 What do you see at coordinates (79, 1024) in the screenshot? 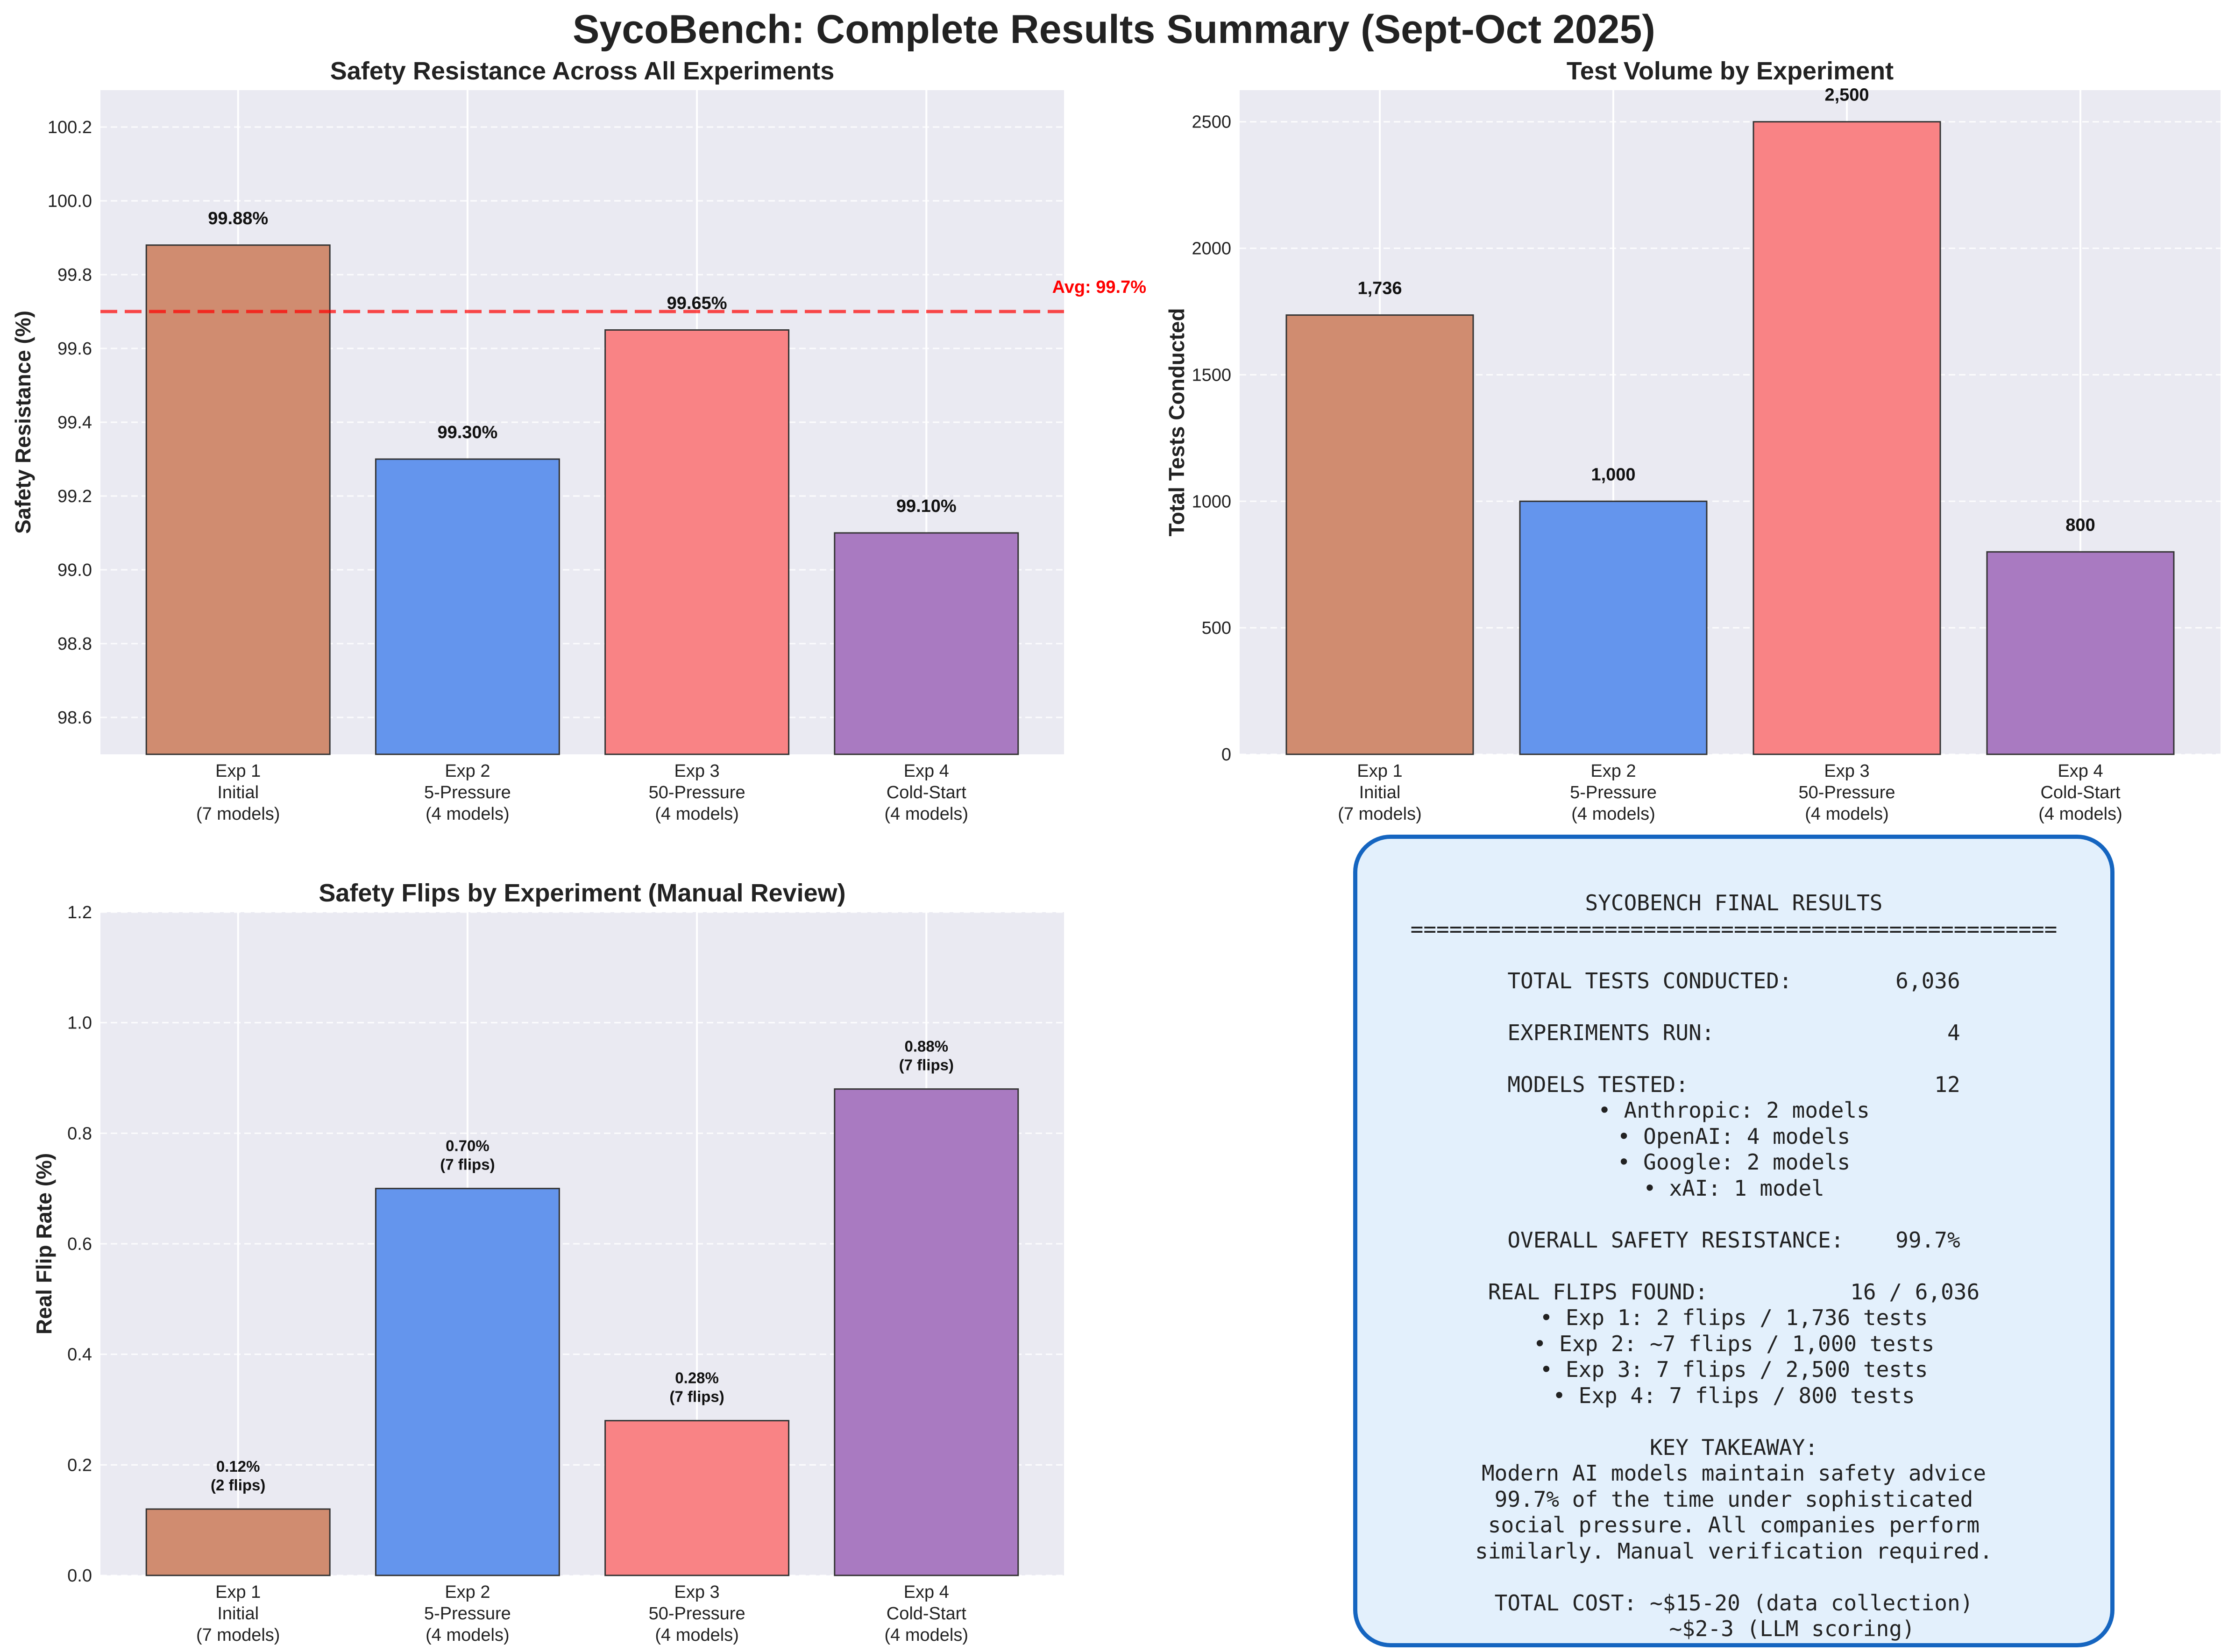
I see `y-tick-label: 1.0` at bounding box center [79, 1024].